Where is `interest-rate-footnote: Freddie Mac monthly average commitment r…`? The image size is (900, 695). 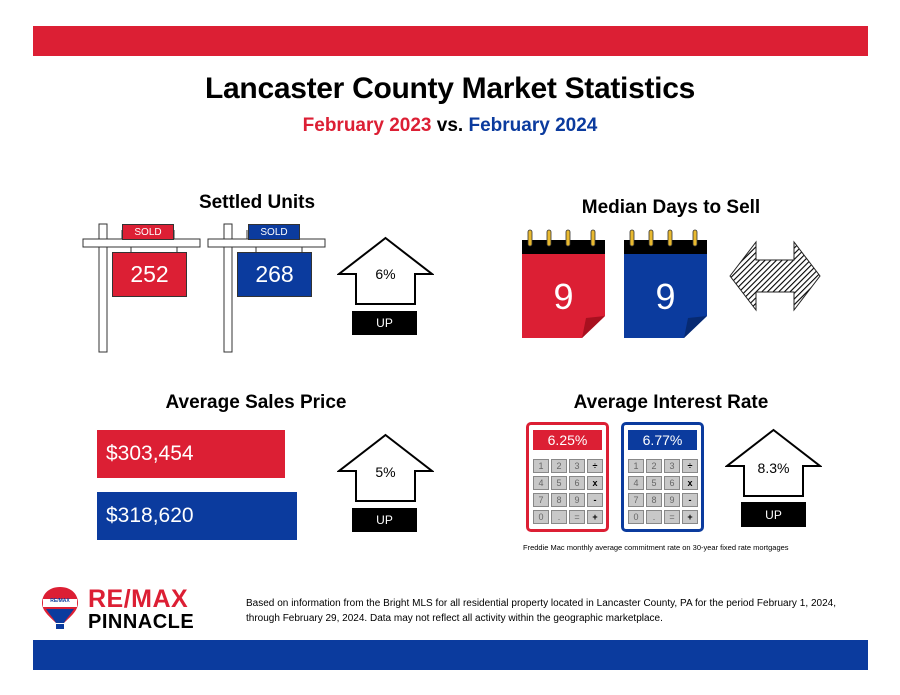 interest-rate-footnote: Freddie Mac monthly average commitment r… is located at coordinates (656, 547).